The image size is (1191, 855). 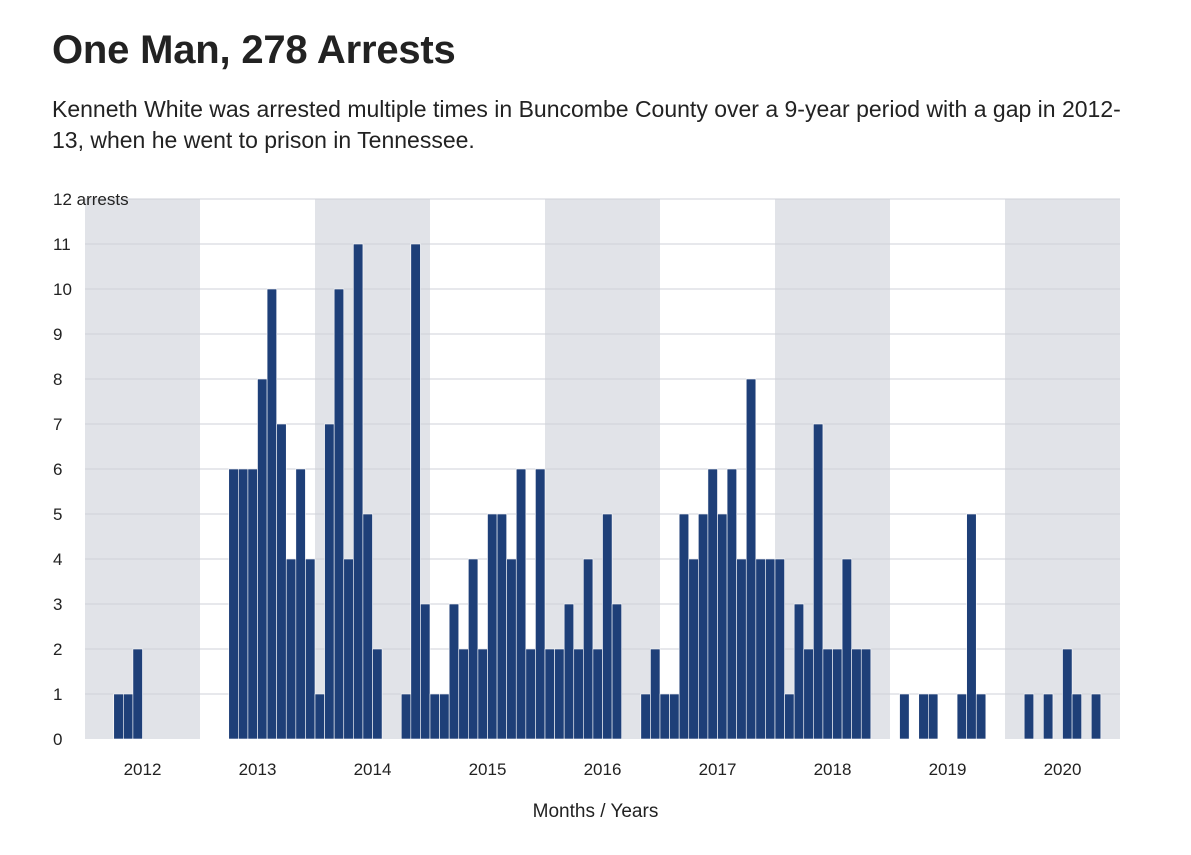 What do you see at coordinates (373, 769) in the screenshot?
I see `x-tick-label-2014: 2014` at bounding box center [373, 769].